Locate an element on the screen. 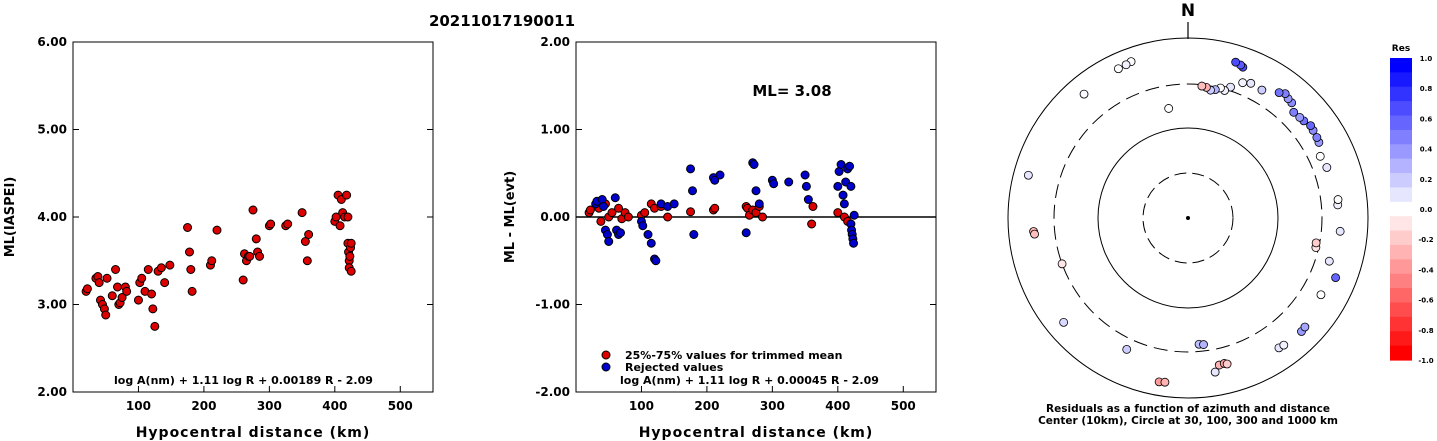 This screenshot has height=441, width=1437. y-tick-label: 1.00 is located at coordinates (555, 130).